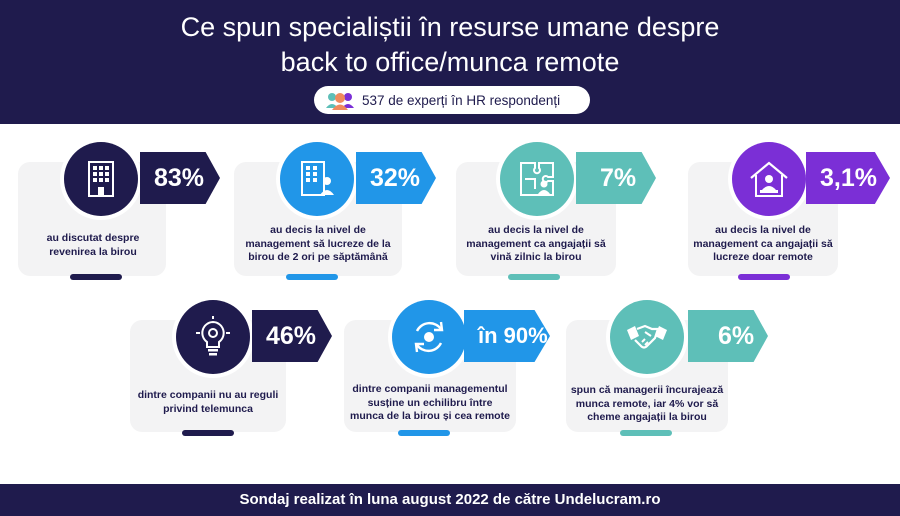 The height and width of the screenshot is (516, 900). What do you see at coordinates (318, 257) in the screenshot?
I see `desc-line: birou de 2 ori pe săptămână` at bounding box center [318, 257].